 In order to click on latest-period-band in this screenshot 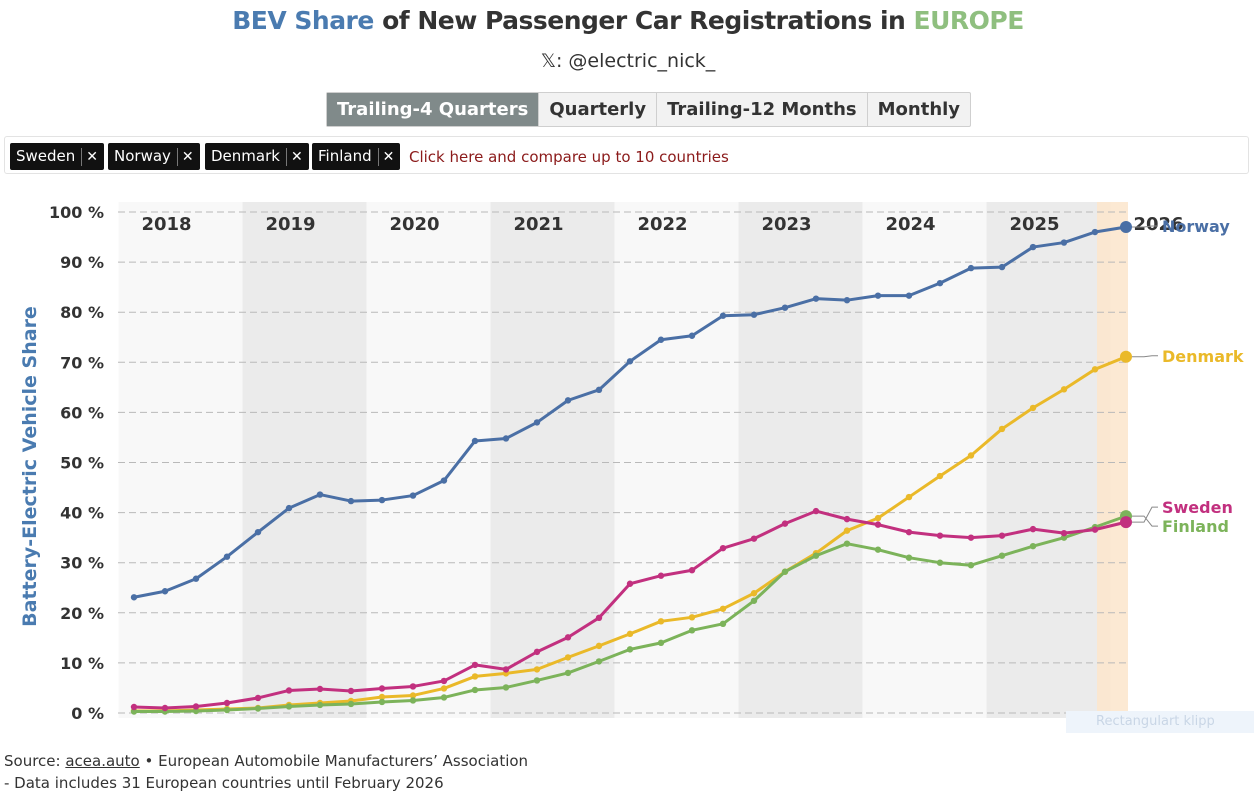, I will do `click(1112, 460)`.